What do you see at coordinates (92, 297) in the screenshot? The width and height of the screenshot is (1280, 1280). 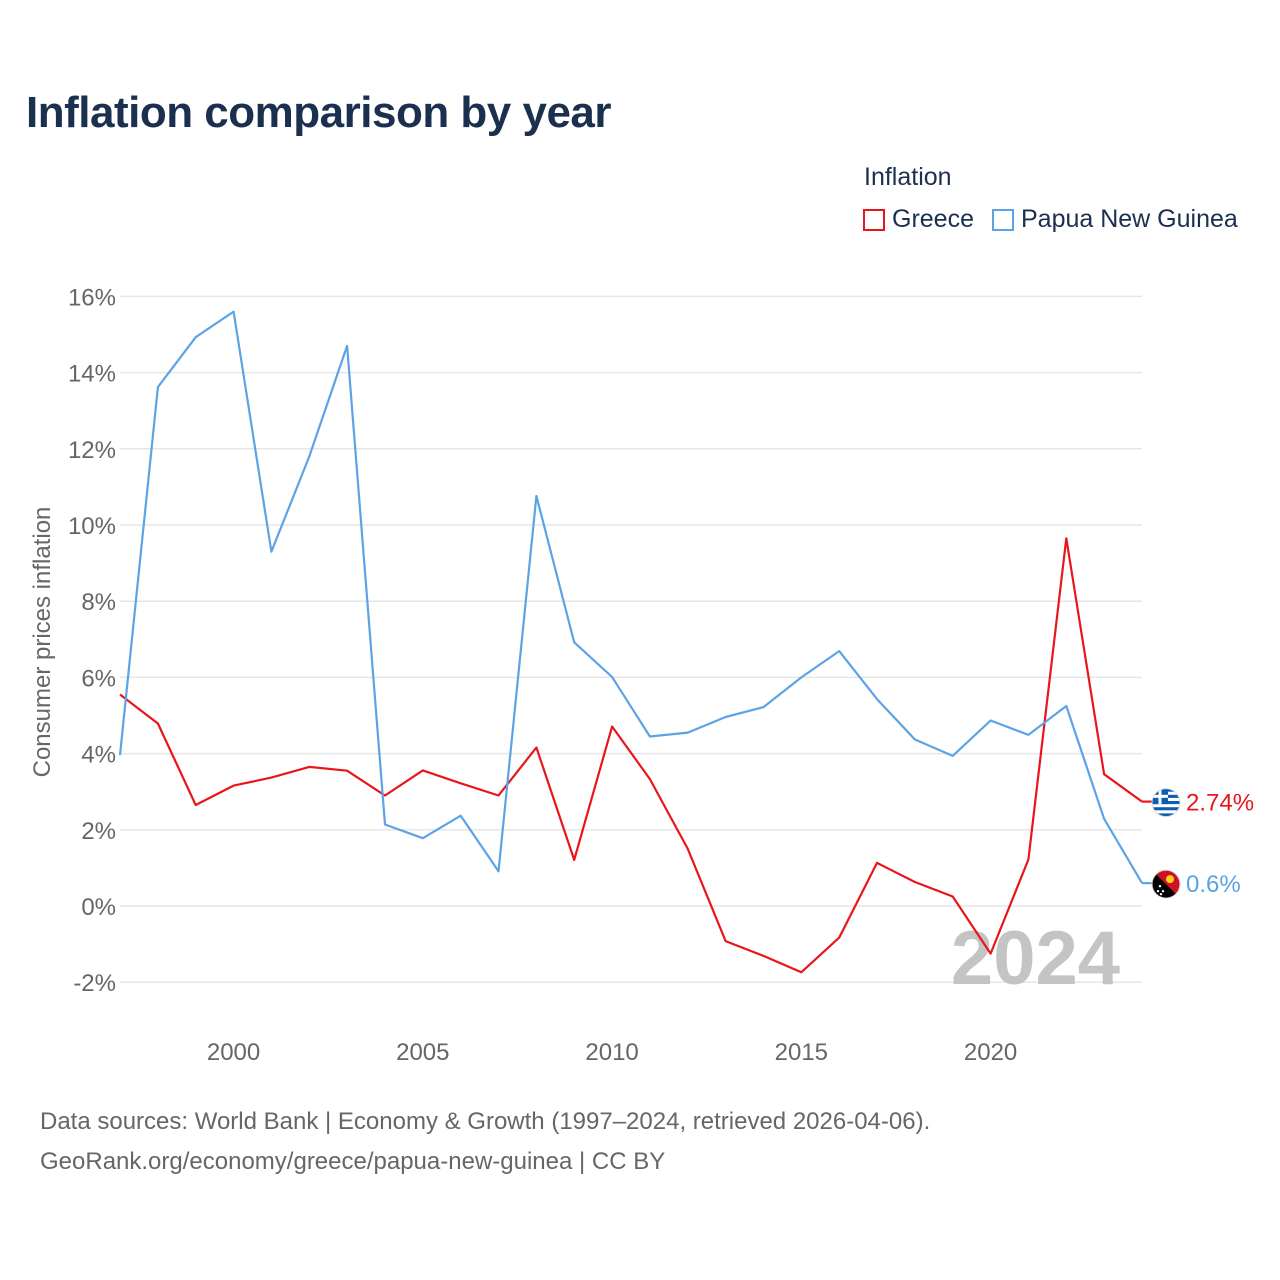 I see `y-tick-label: 16%` at bounding box center [92, 297].